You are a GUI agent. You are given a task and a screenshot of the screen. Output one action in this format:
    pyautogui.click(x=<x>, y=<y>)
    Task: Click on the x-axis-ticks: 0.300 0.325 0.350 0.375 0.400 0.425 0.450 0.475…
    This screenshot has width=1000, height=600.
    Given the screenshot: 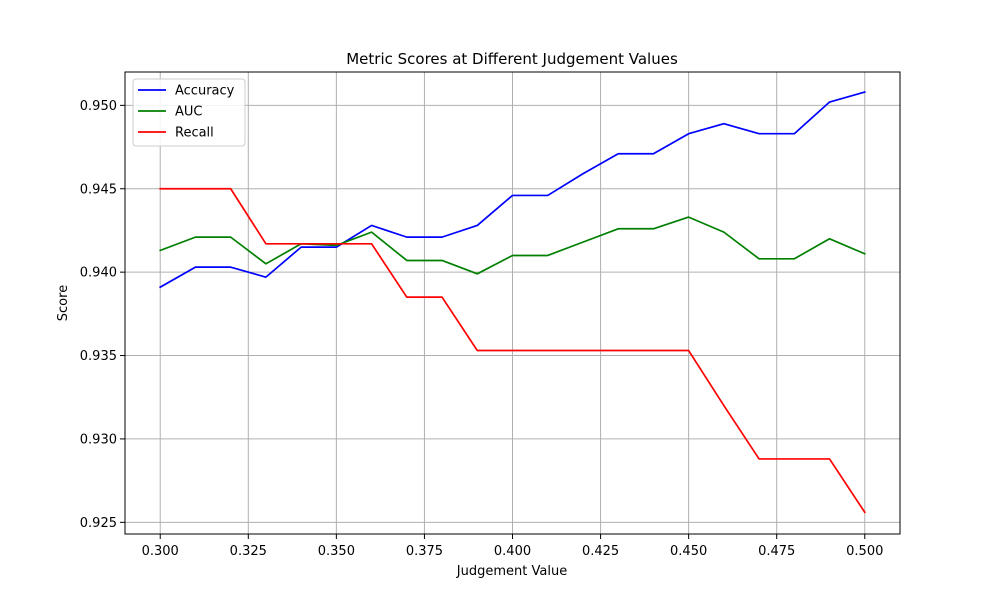 What is the action you would take?
    pyautogui.click(x=512, y=546)
    